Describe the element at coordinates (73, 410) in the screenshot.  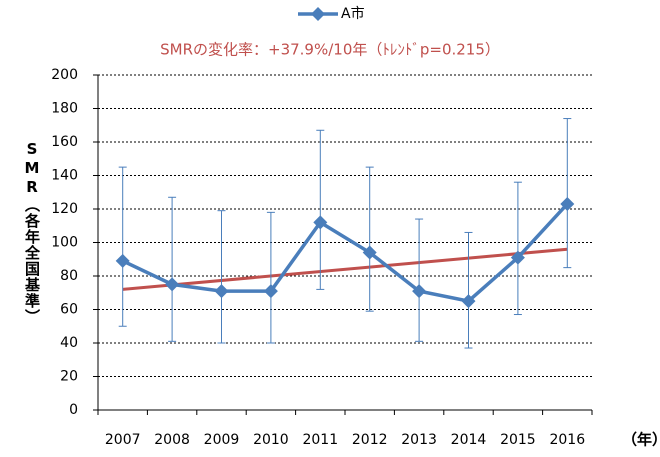
I see `y-tick-label: 0` at that location.